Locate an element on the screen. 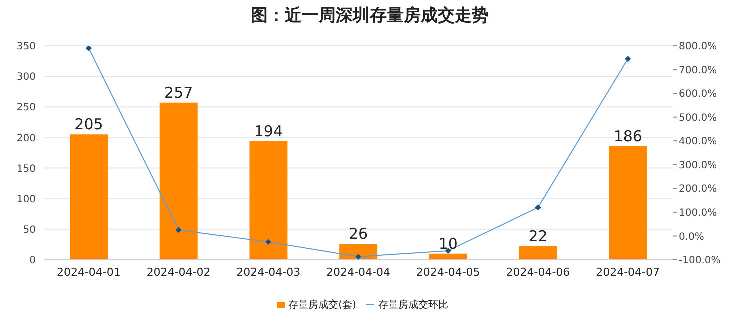  chart-title: 图：近一周深圳存量房成交走势 is located at coordinates (370, 16).